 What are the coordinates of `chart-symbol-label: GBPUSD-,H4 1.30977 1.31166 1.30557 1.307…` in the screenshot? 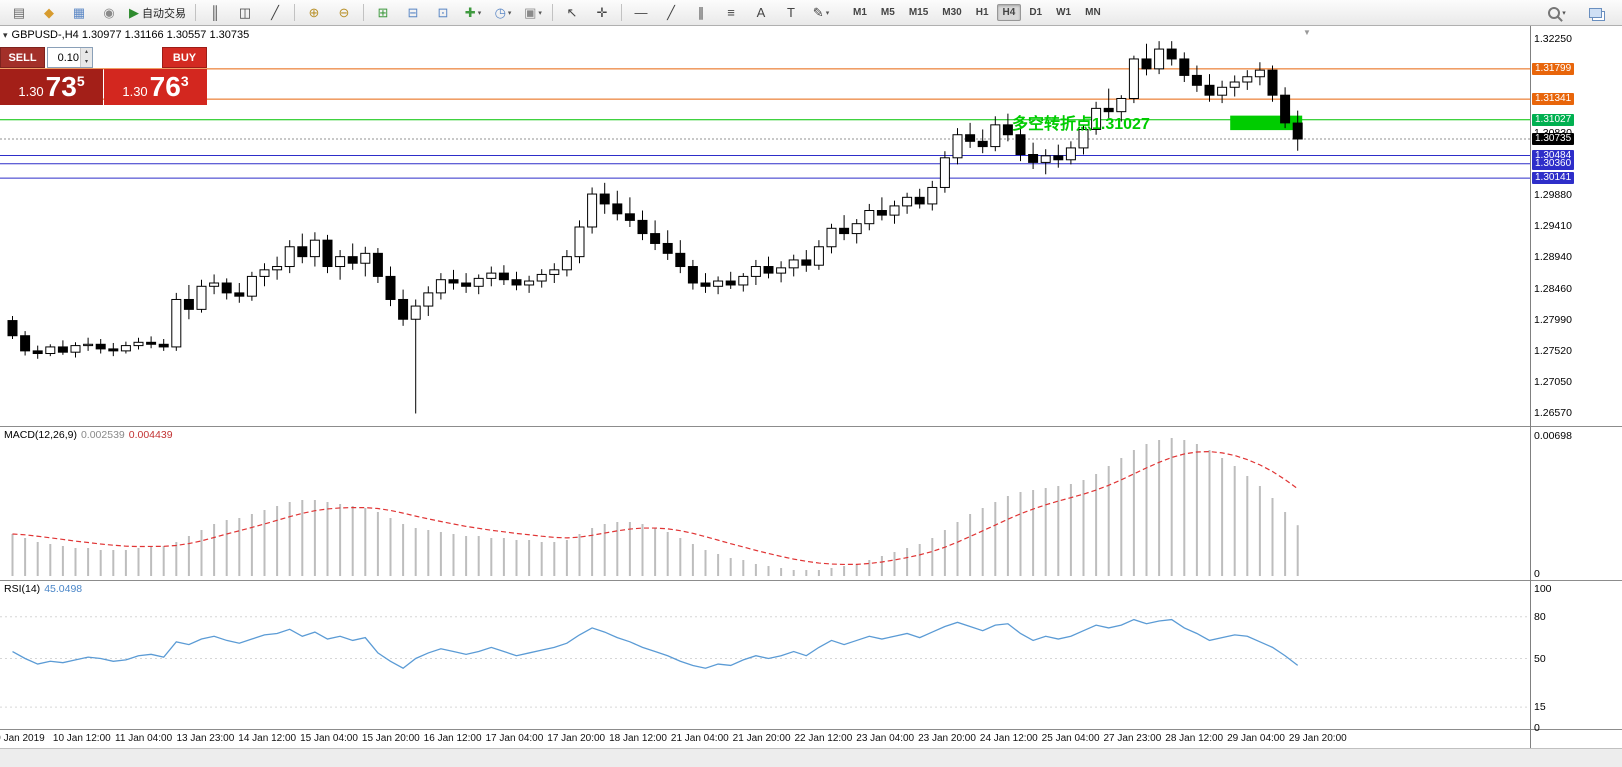 It's located at (130, 35).